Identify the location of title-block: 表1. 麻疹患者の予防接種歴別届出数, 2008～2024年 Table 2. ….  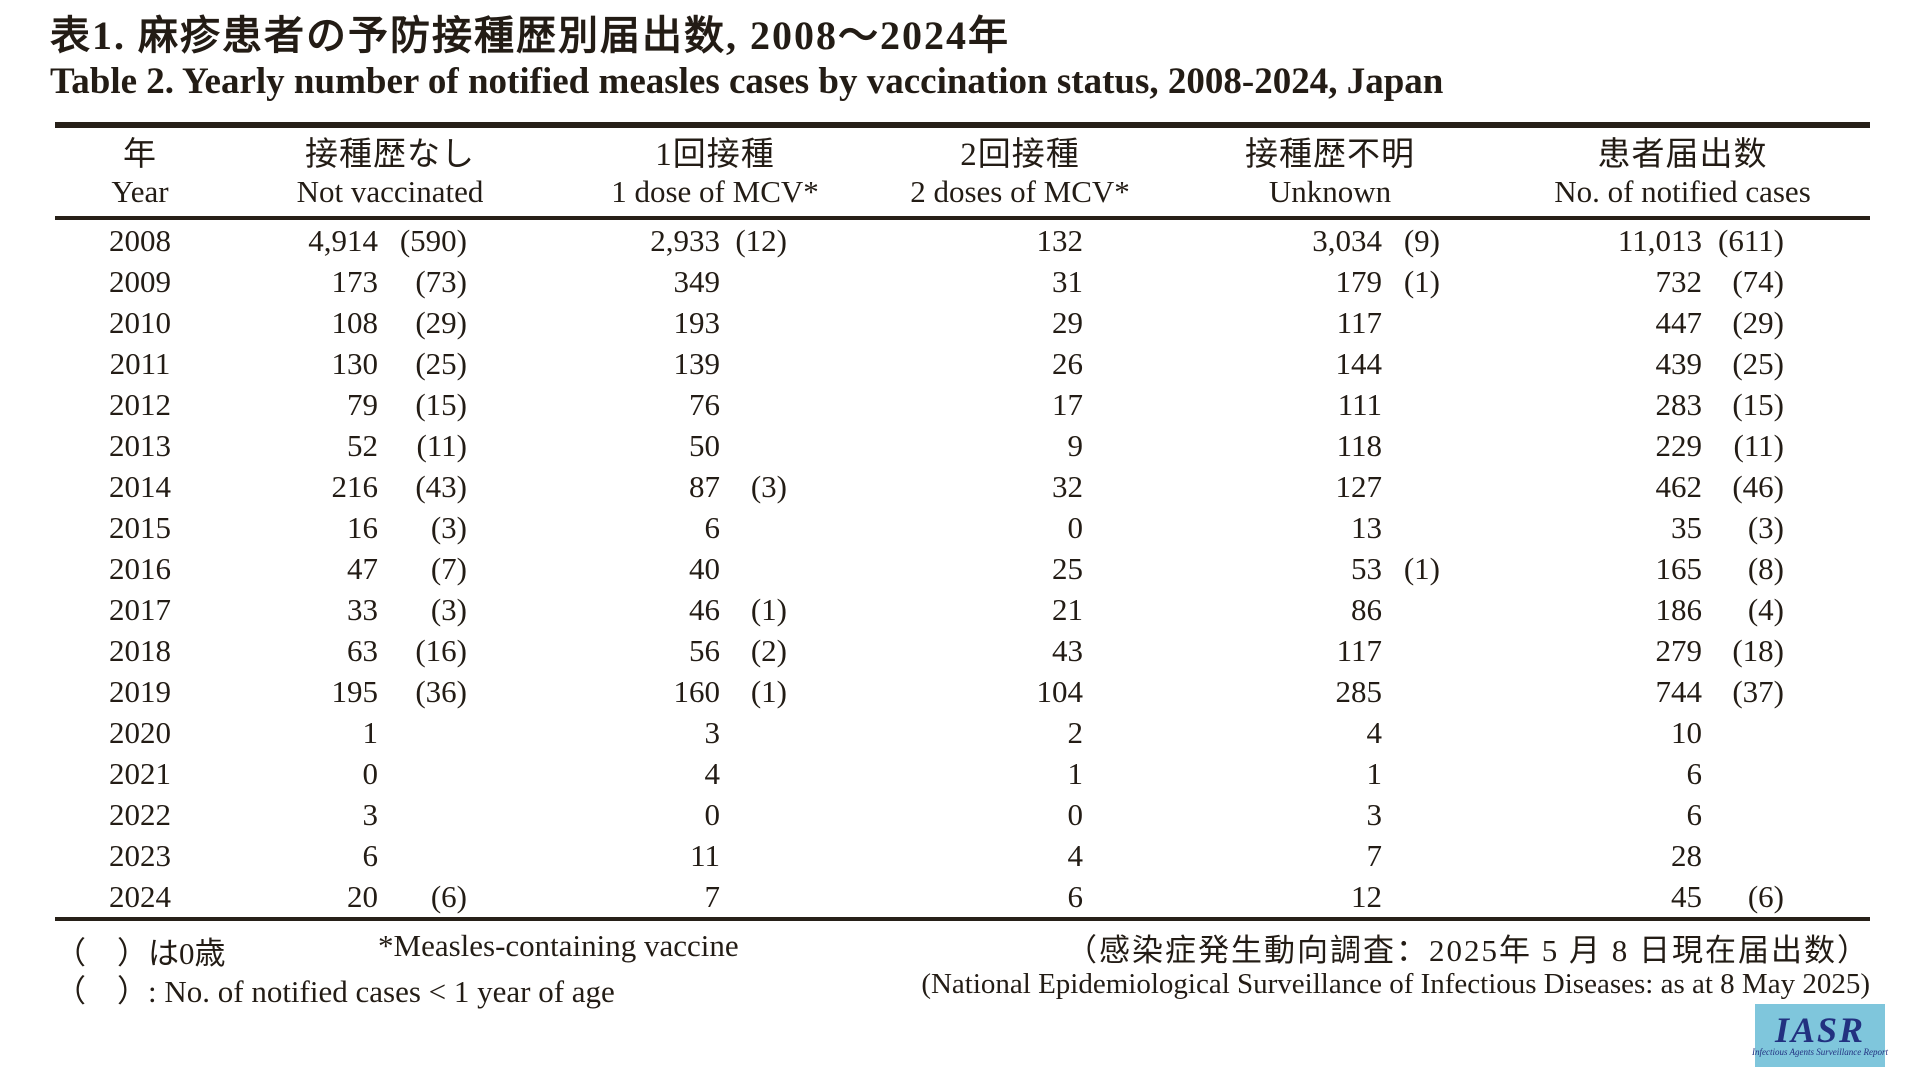
(746, 58).